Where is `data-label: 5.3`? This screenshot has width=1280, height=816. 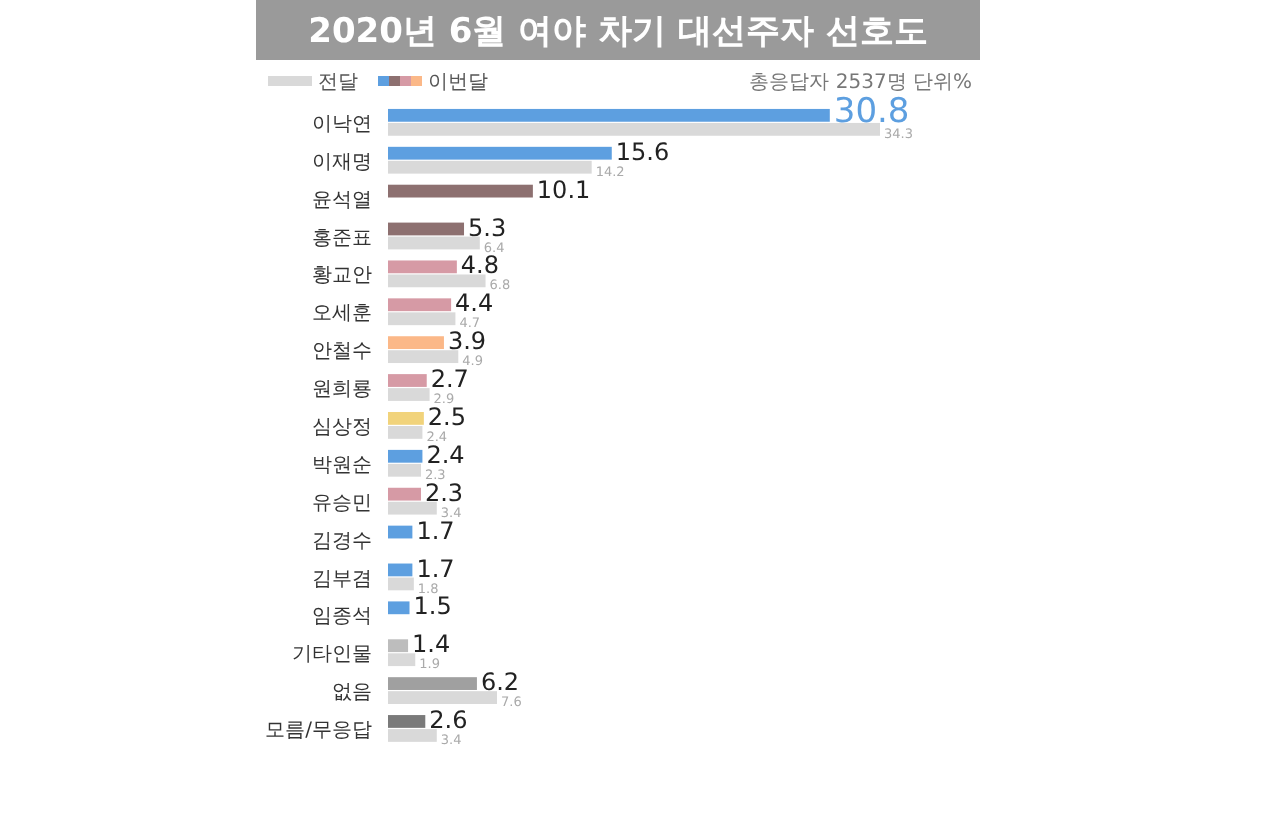
data-label: 5.3 is located at coordinates (487, 227).